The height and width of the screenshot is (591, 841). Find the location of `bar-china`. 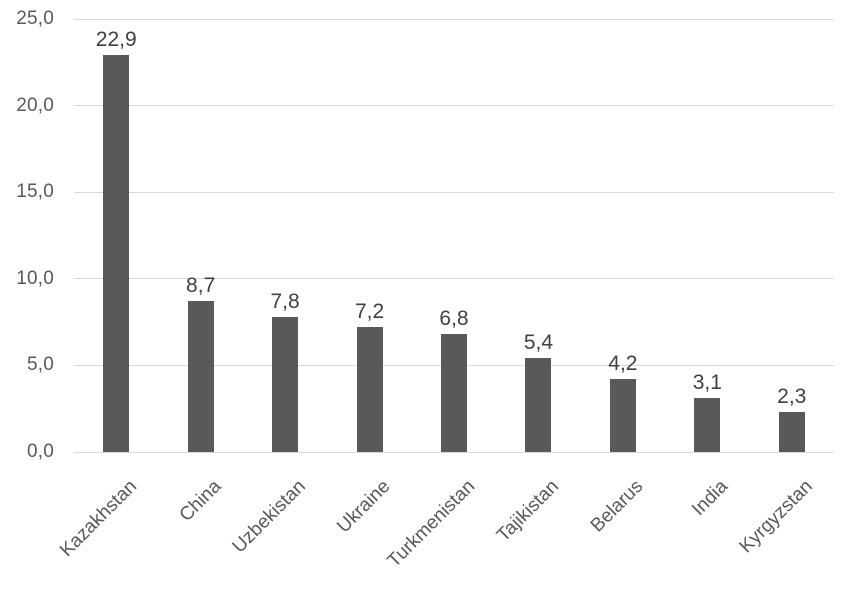

bar-china is located at coordinates (200, 376).